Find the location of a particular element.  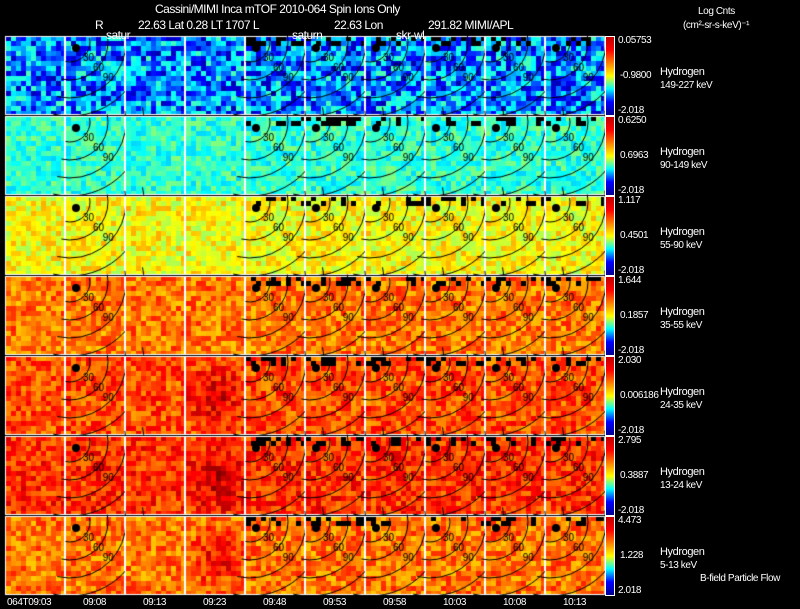

time-label: 09:48 is located at coordinates (275, 602).